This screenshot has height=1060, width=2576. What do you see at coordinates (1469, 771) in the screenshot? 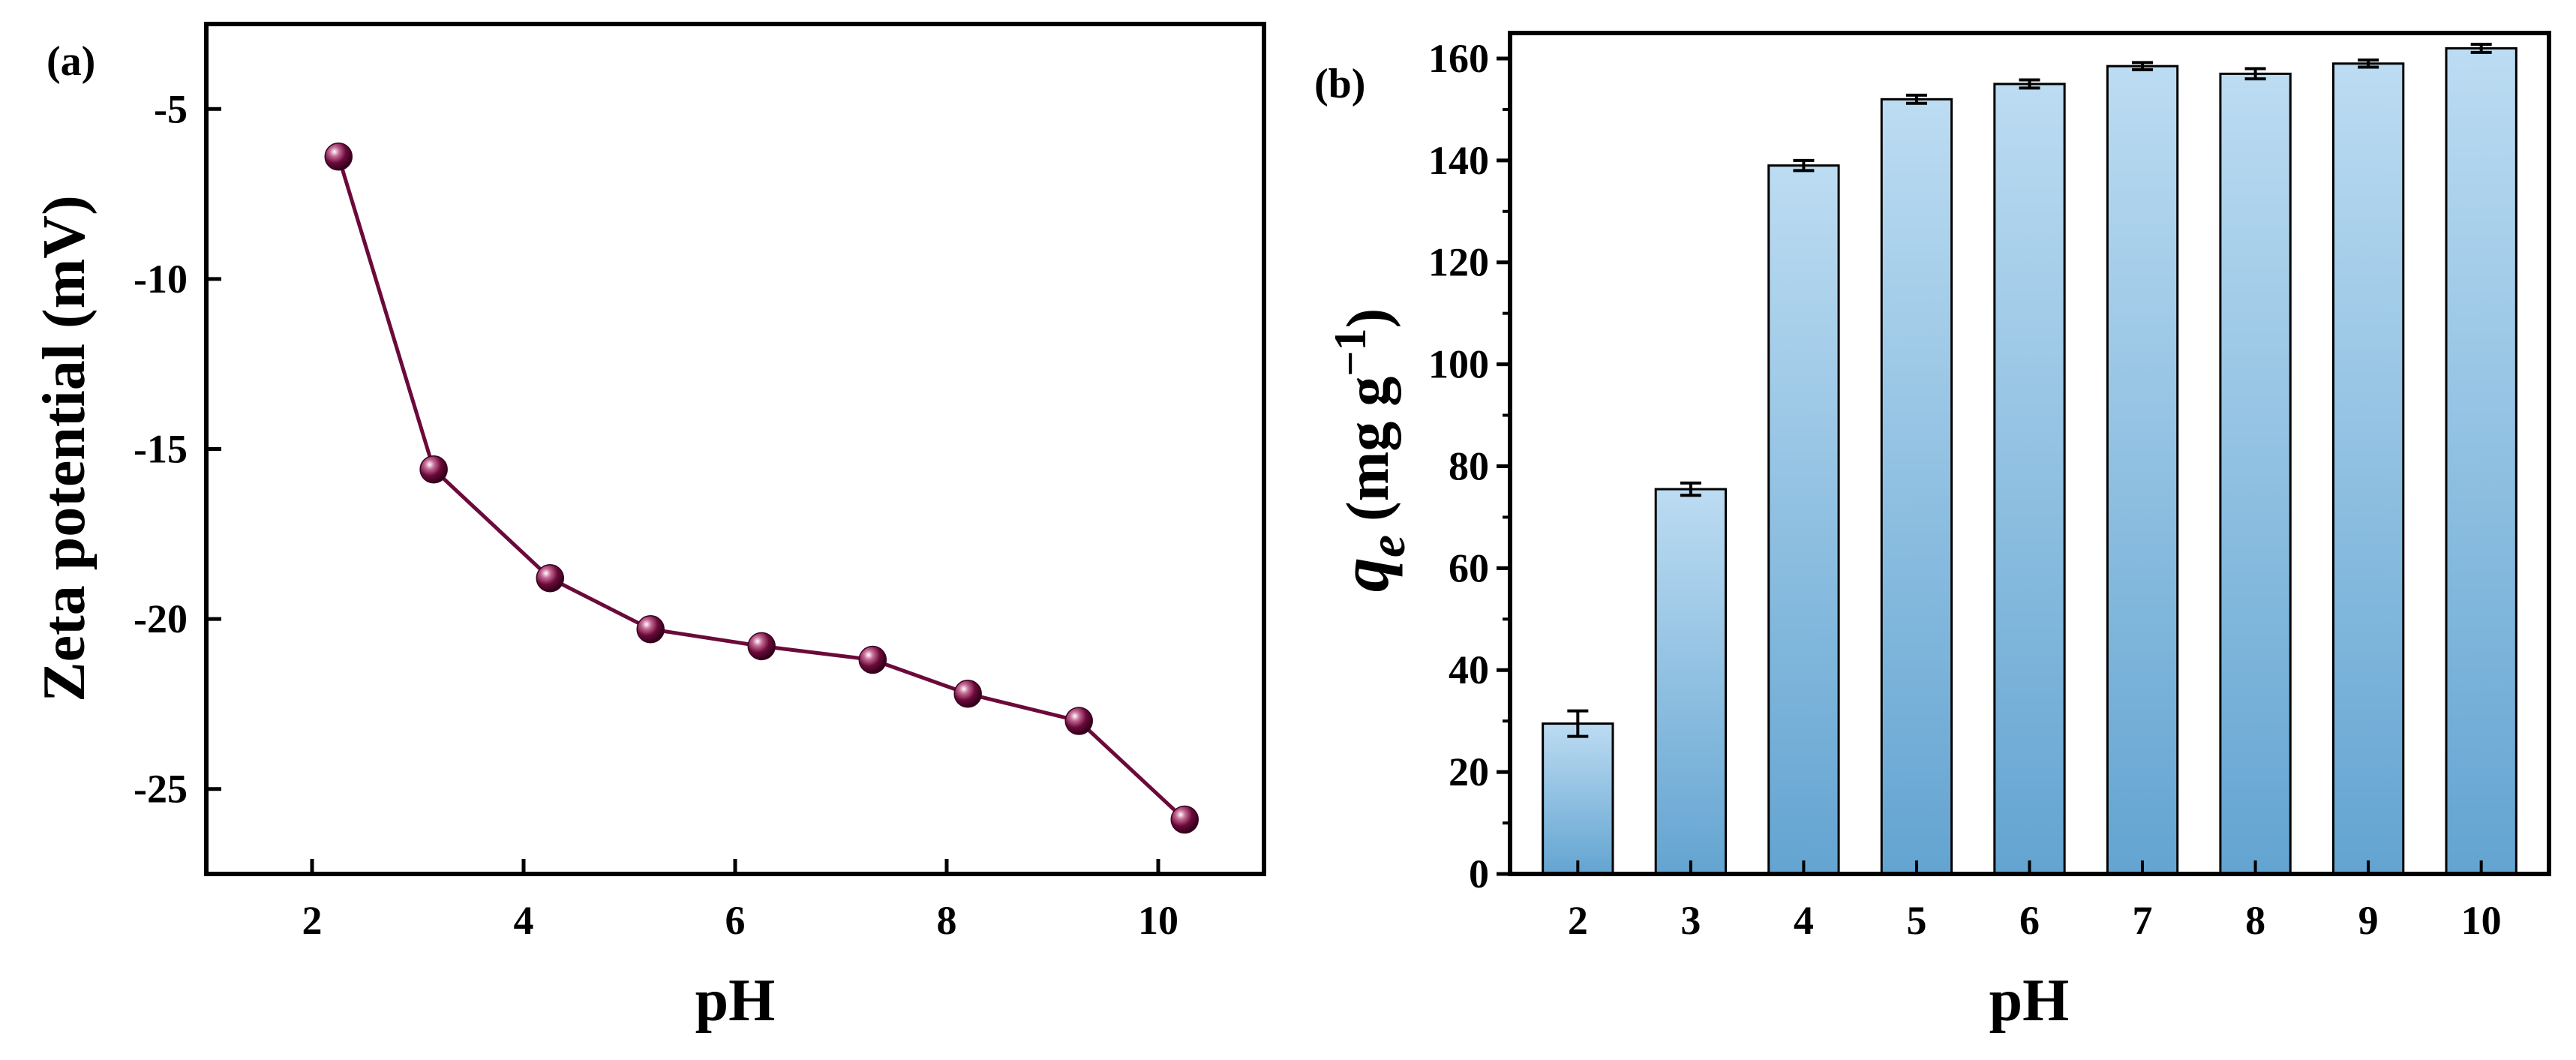
I see `y-tick-label: 20` at bounding box center [1469, 771].